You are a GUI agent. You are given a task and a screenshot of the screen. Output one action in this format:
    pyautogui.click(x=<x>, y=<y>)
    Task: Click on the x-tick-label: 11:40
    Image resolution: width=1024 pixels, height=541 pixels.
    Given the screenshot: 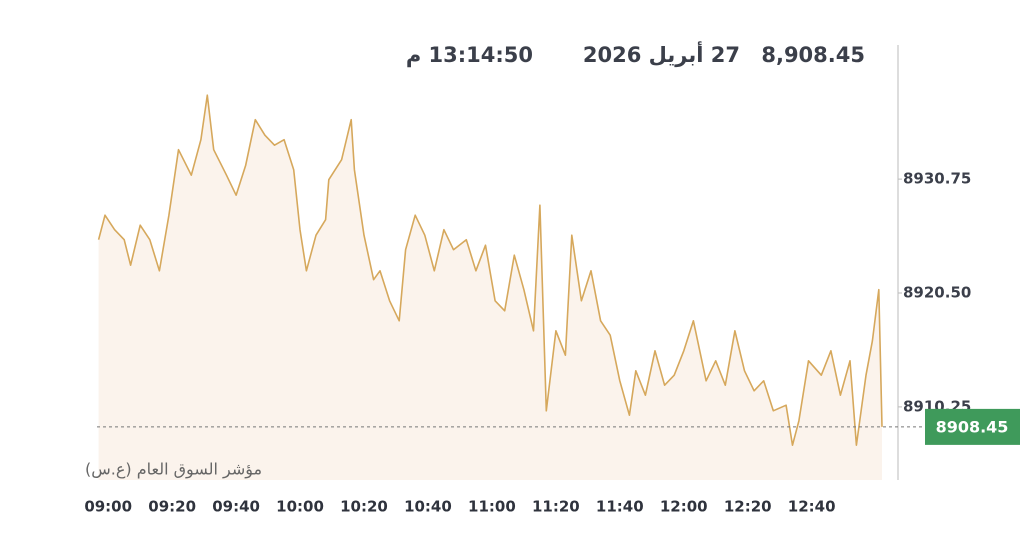 What is the action you would take?
    pyautogui.click(x=620, y=507)
    